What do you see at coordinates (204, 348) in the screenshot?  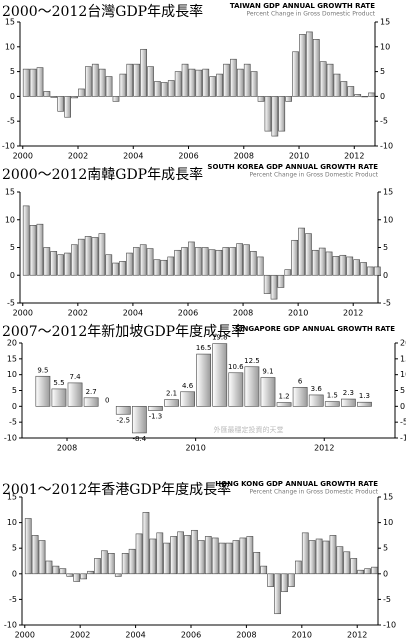 I see `value-label: 16.5` at bounding box center [204, 348].